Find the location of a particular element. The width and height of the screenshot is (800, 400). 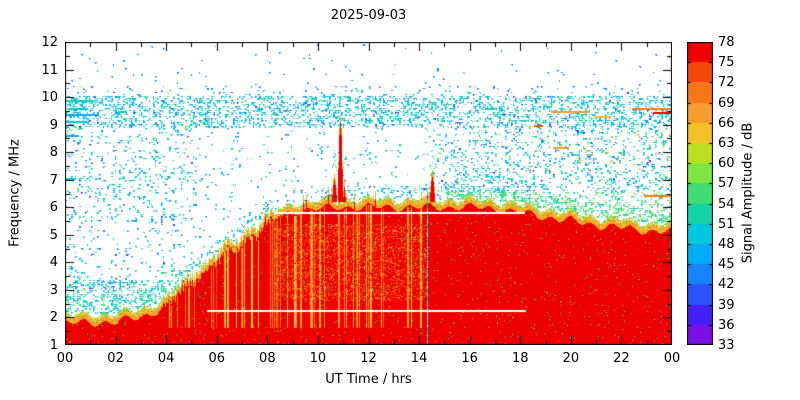

xtick-label: 12 is located at coordinates (368, 358).